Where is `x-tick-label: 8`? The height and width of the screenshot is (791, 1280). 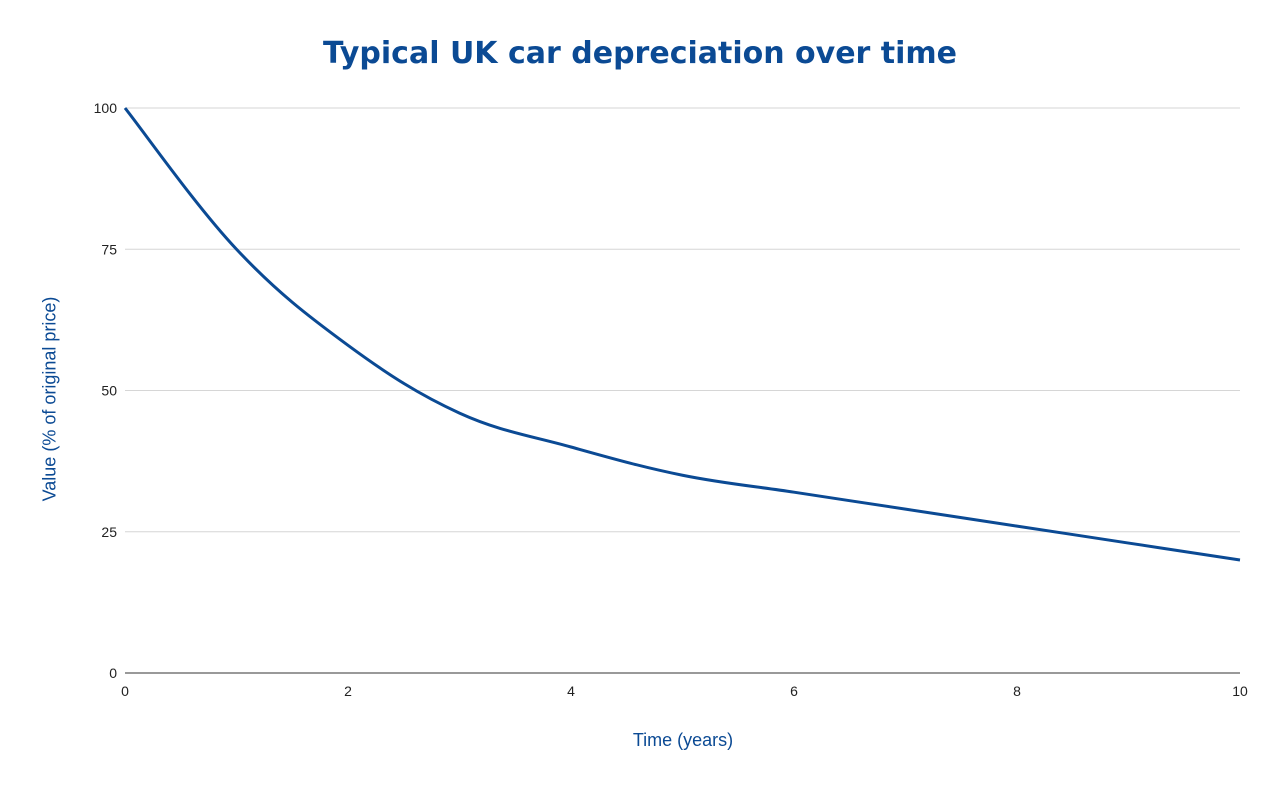
x-tick-label: 8 is located at coordinates (1017, 691).